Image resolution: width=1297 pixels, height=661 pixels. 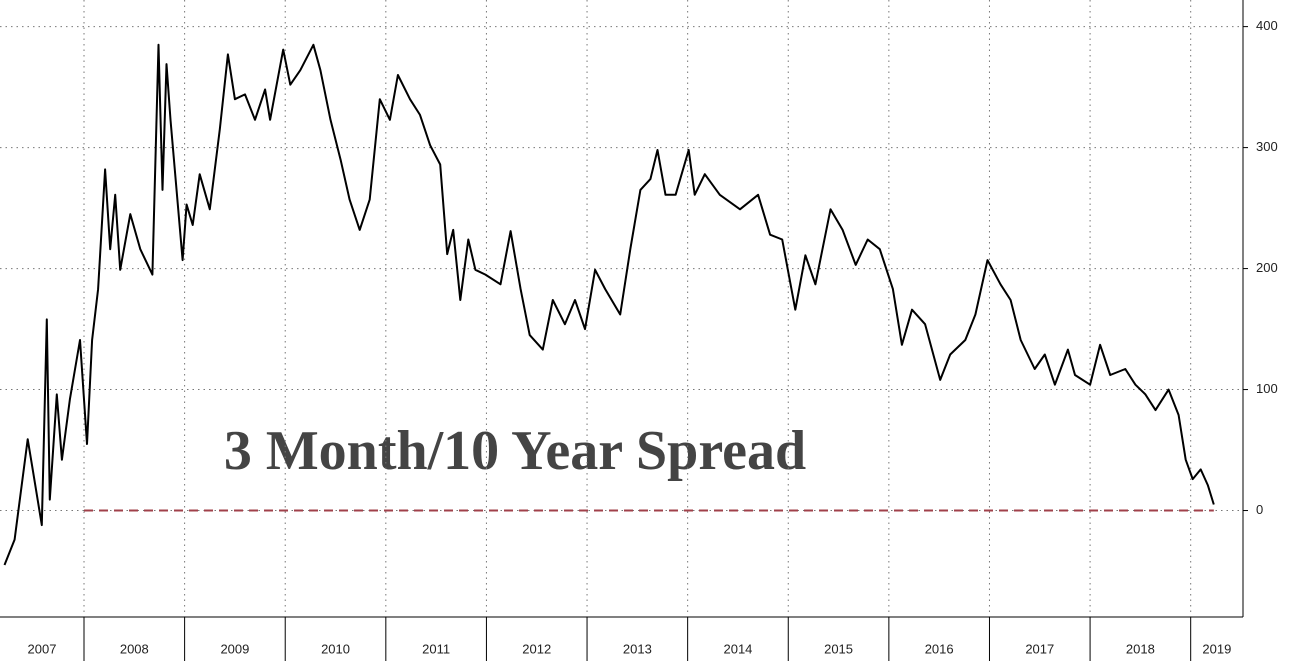 I want to click on y-tick-label: 200, so click(x=1267, y=267).